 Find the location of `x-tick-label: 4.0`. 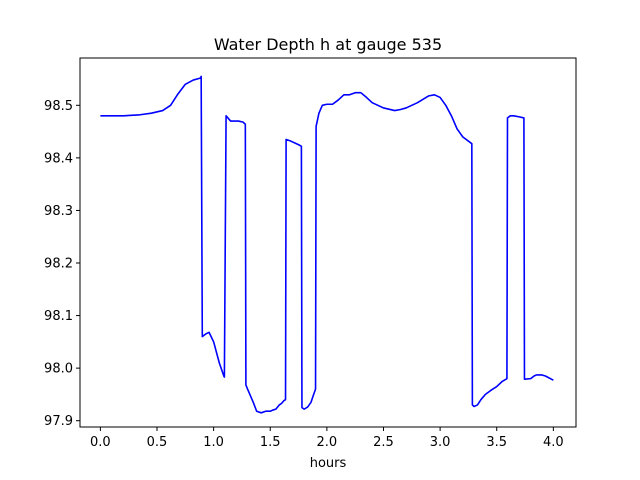

x-tick-label: 4.0 is located at coordinates (553, 442).